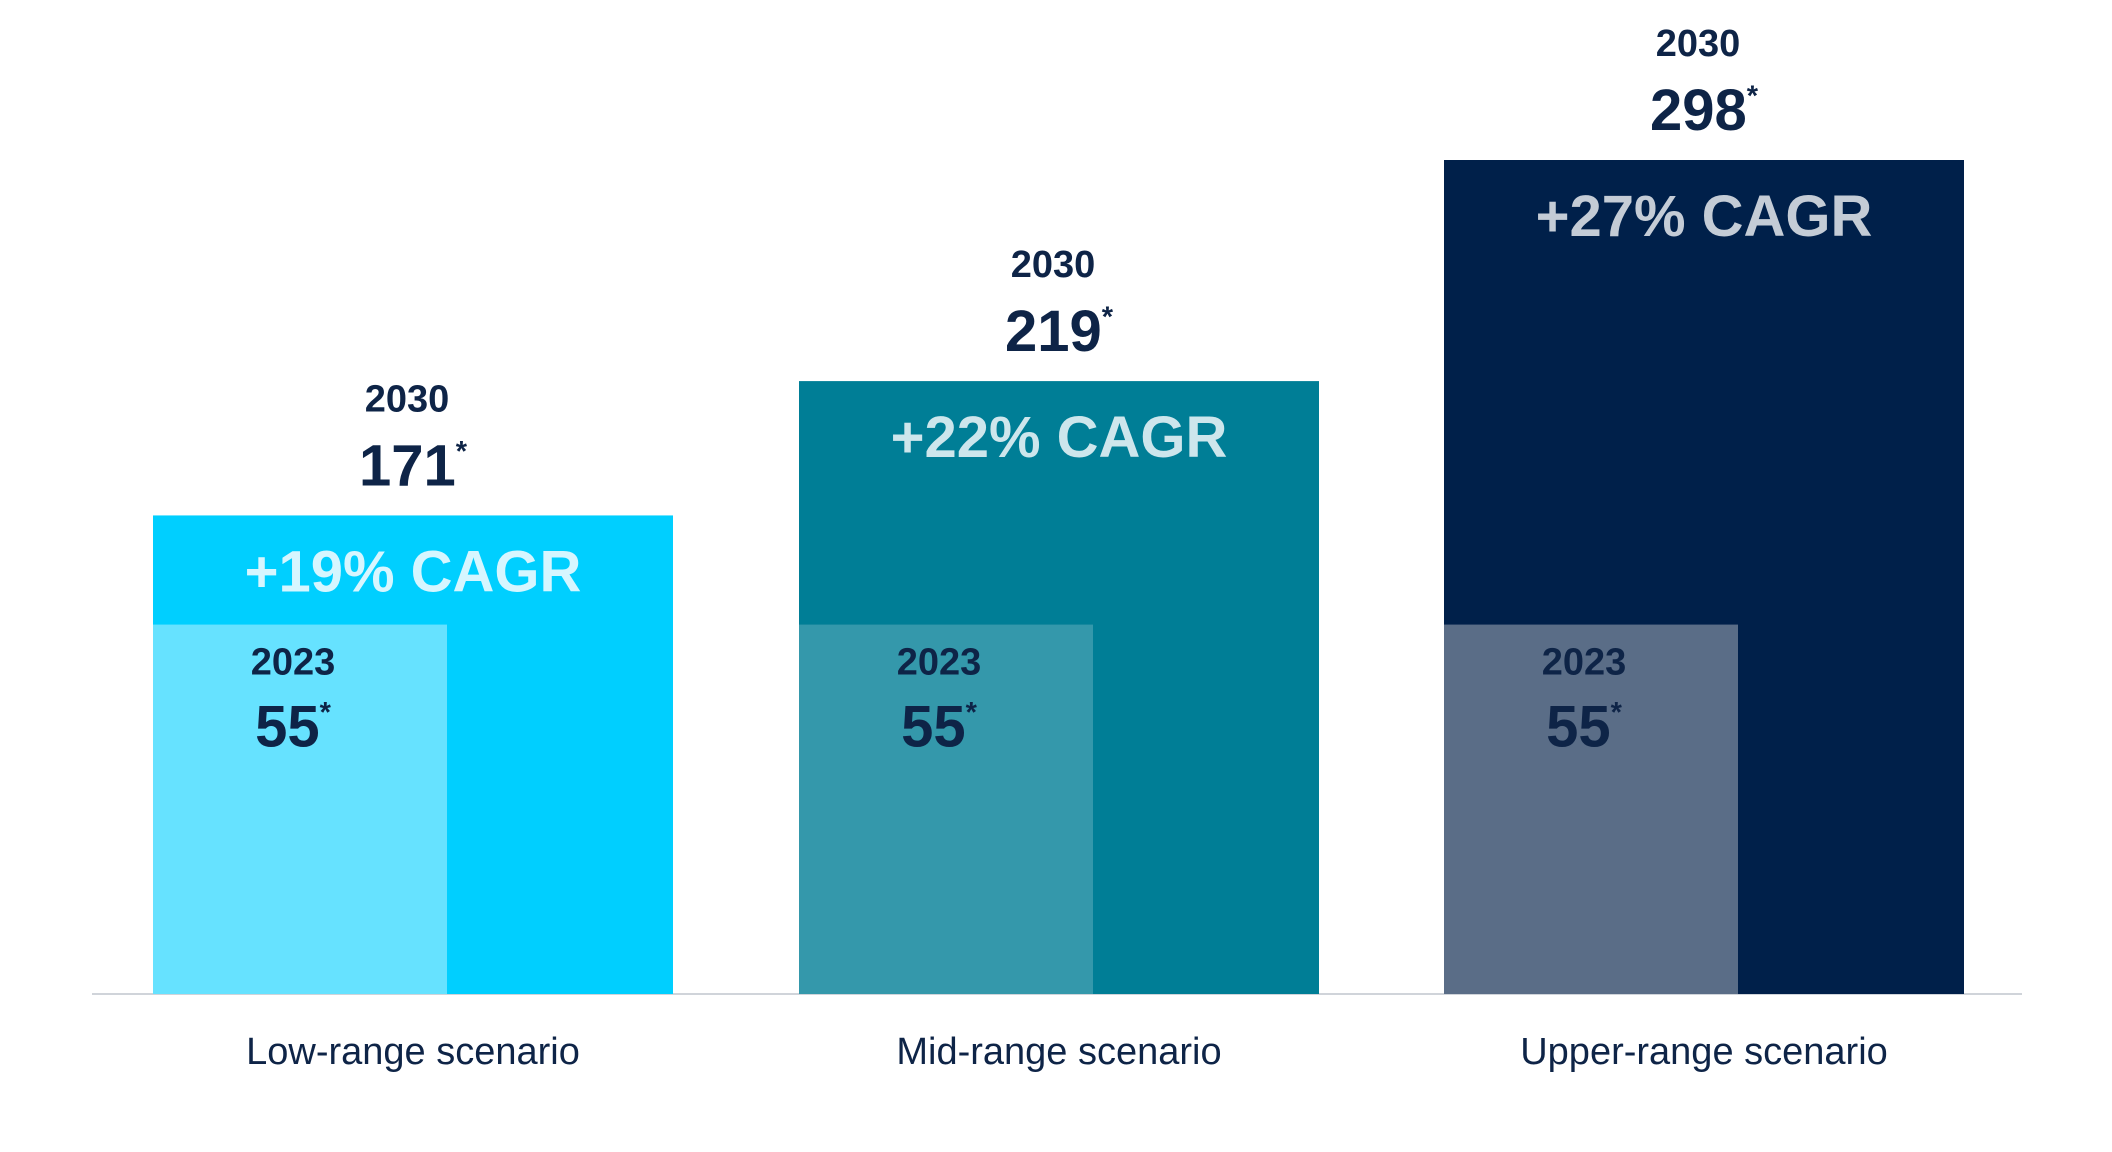  What do you see at coordinates (939, 663) in the screenshot?
I see `year-label-2023-2: 2023` at bounding box center [939, 663].